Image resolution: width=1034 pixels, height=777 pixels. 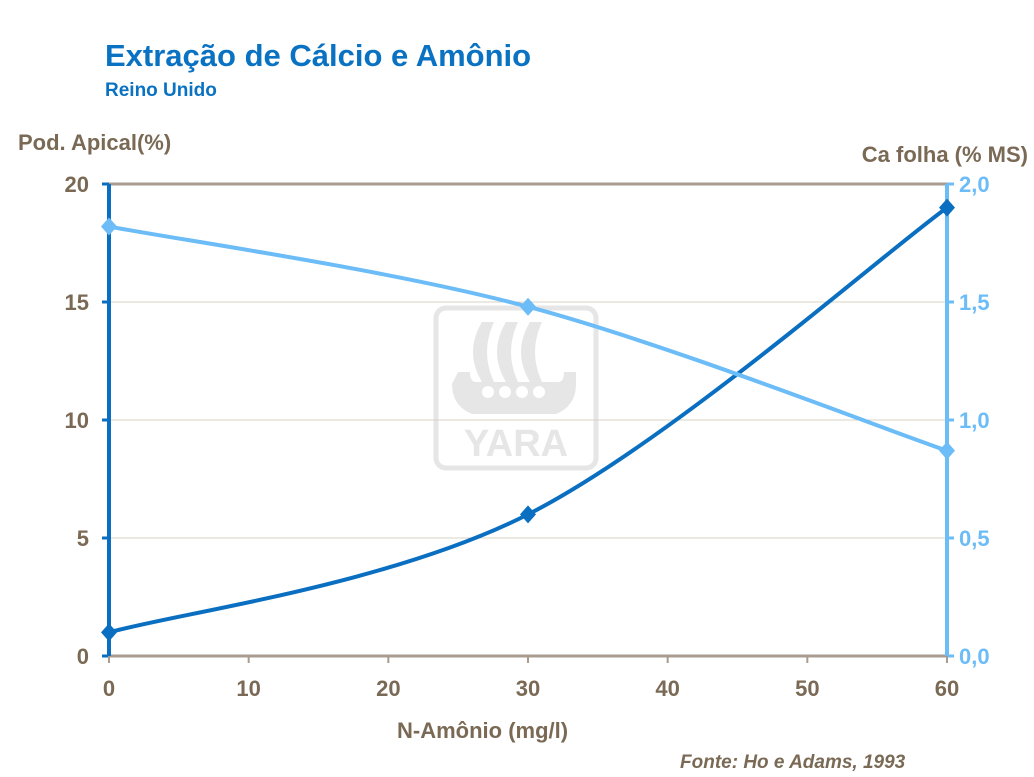 What do you see at coordinates (95, 142) in the screenshot?
I see `y-axis-left-label: Pod. Apical(%)` at bounding box center [95, 142].